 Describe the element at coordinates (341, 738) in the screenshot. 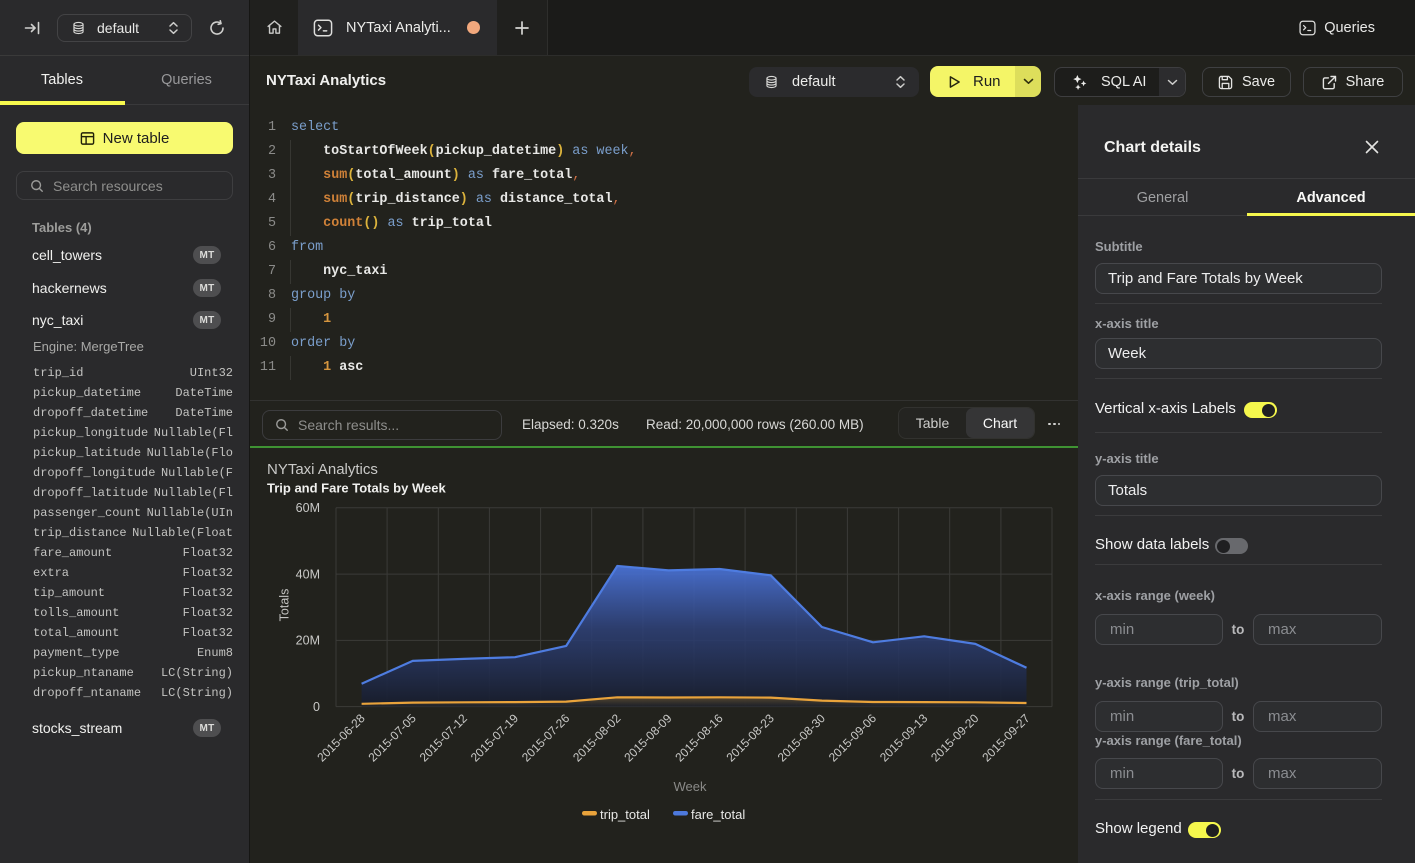

I see `svg-text: 2015-06-28` at that location.